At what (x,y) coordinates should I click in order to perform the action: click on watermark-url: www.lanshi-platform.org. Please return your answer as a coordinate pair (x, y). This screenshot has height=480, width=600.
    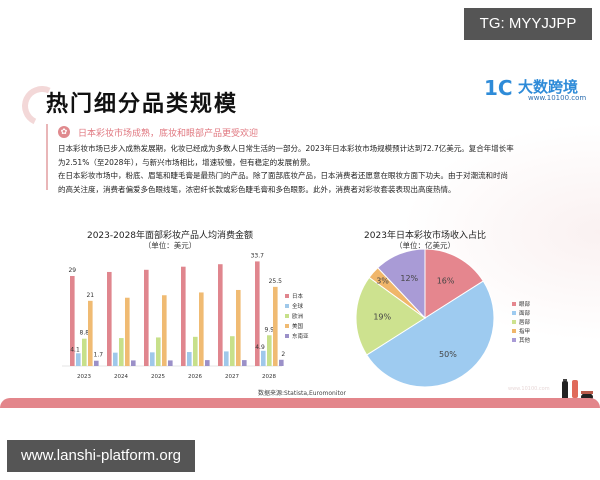
    Looking at the image, I should click on (101, 456).